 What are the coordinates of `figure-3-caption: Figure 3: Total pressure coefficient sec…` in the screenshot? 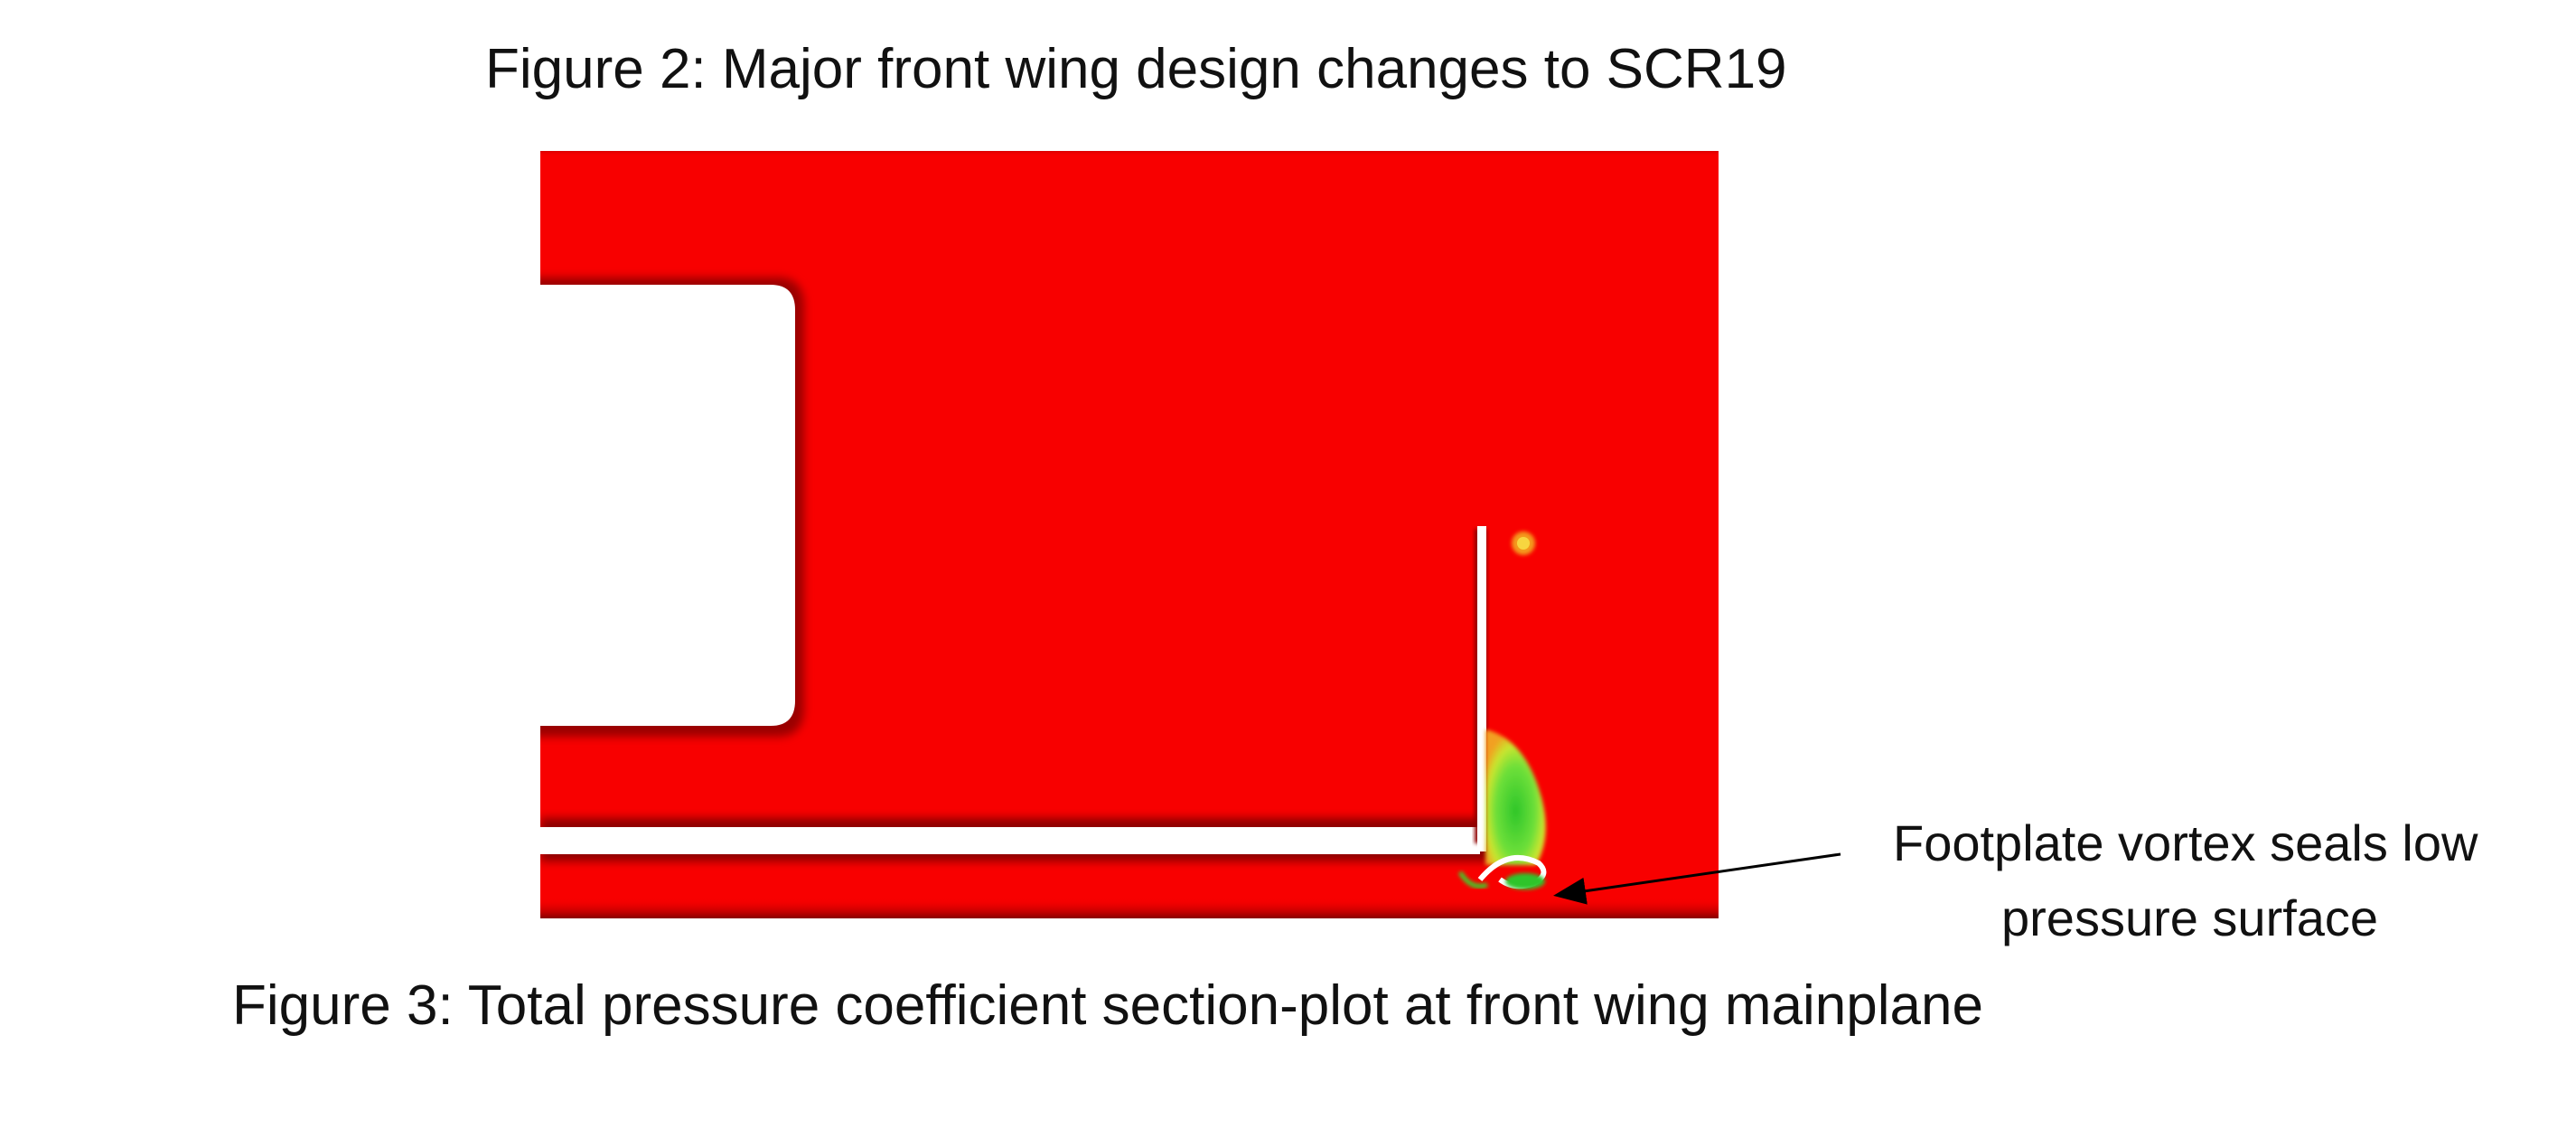 It's located at (1107, 1005).